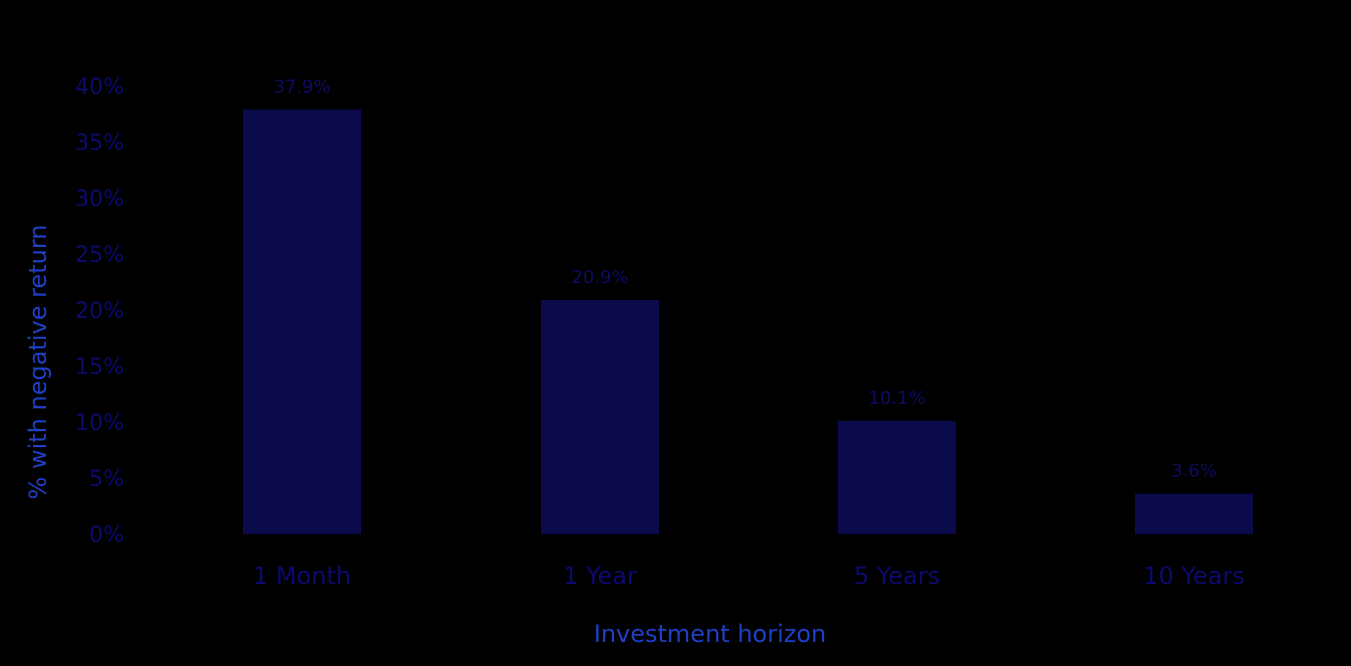 The width and height of the screenshot is (1351, 666). I want to click on y-tick-label: 20%, so click(99, 311).